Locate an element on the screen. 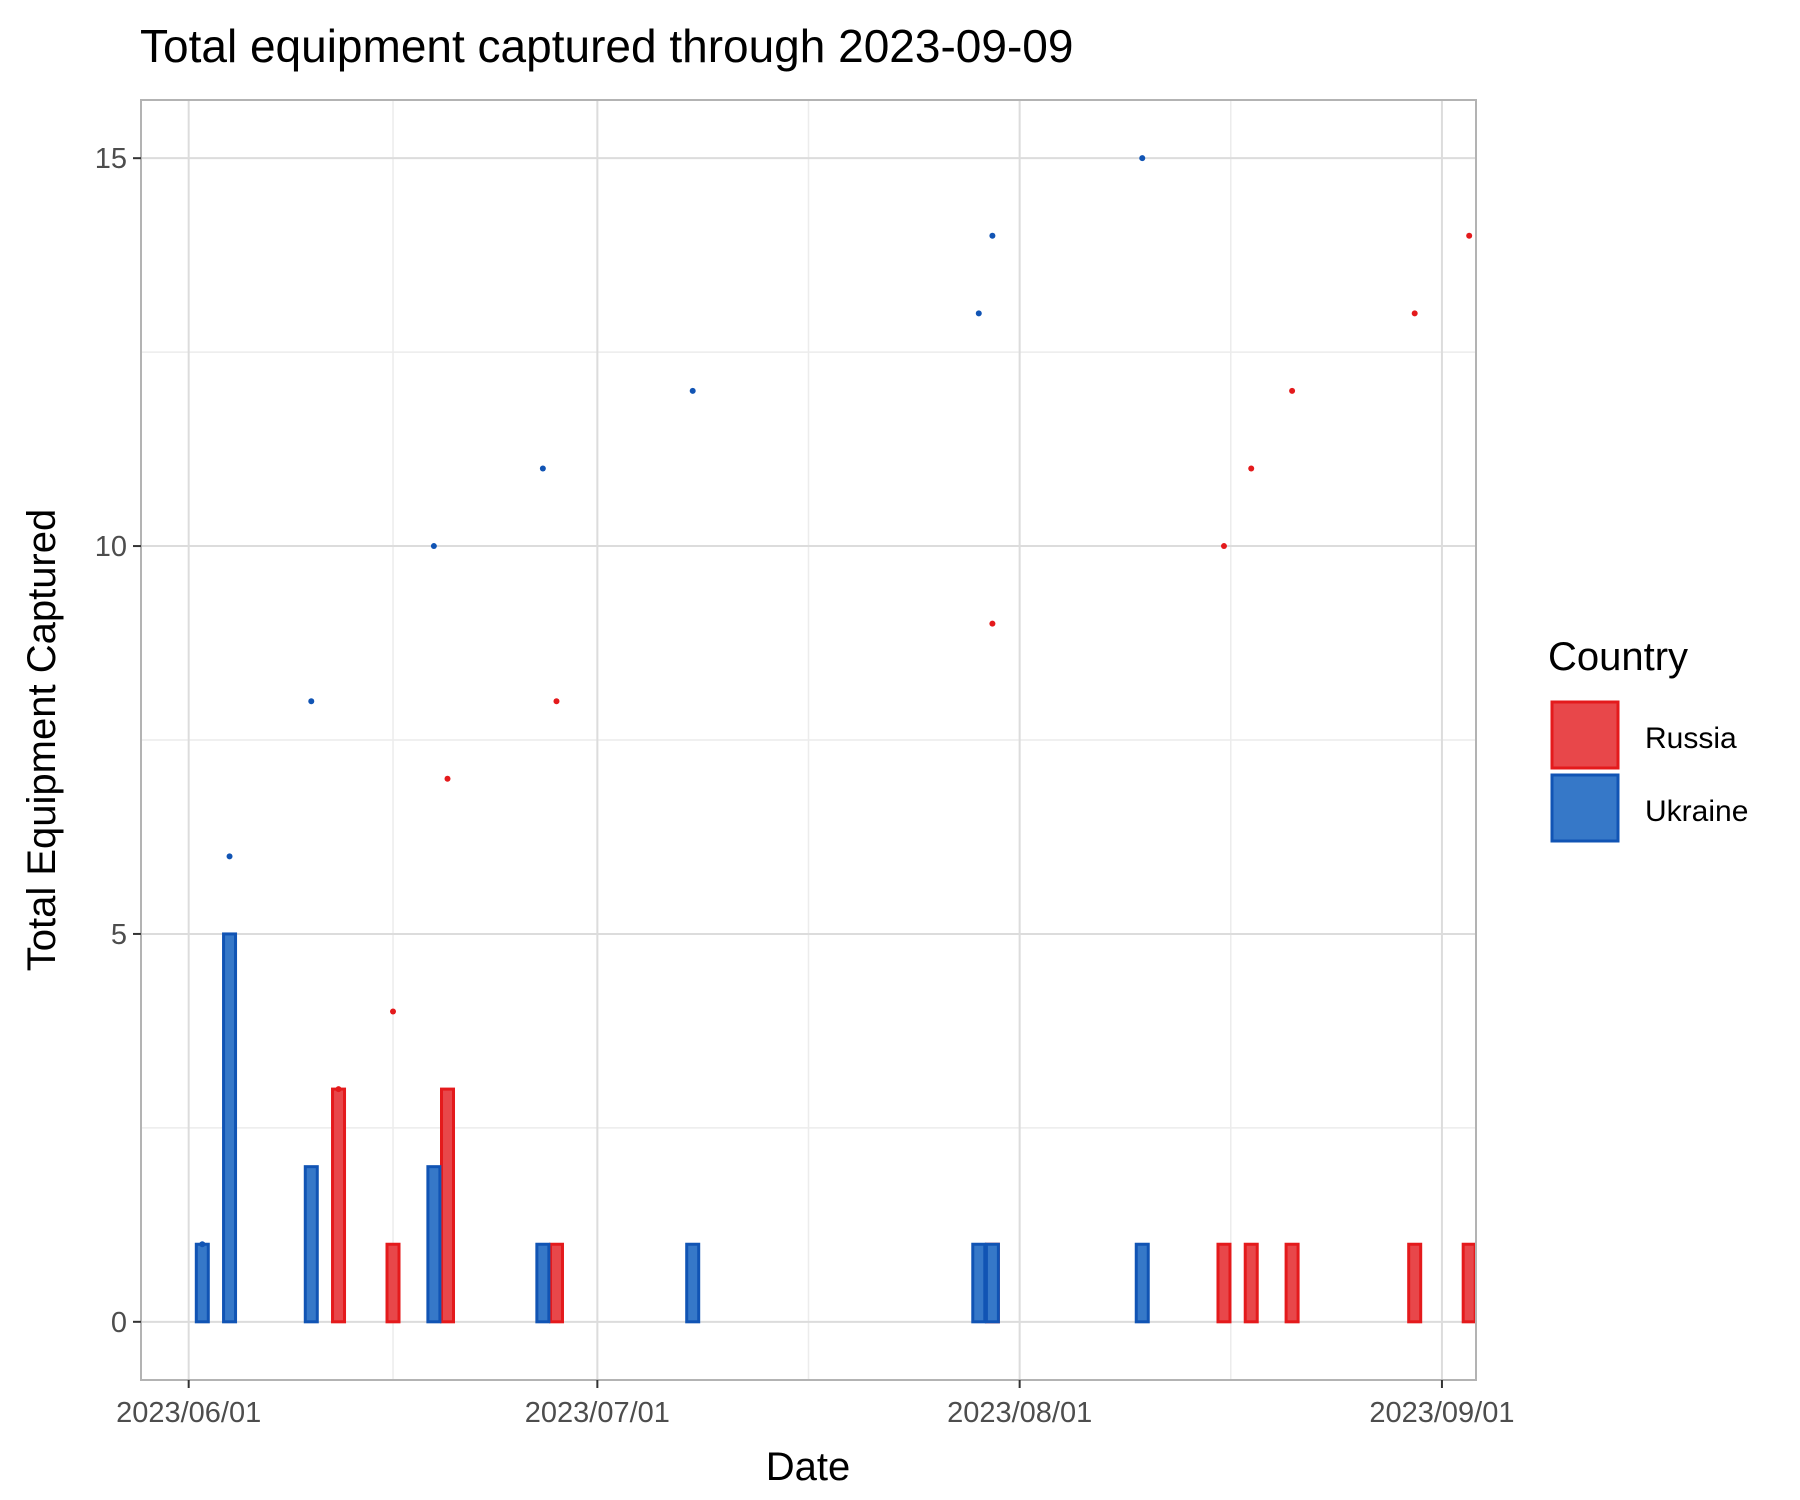 This screenshot has height=1500, width=1800. legend-title: Country is located at coordinates (1618, 657).